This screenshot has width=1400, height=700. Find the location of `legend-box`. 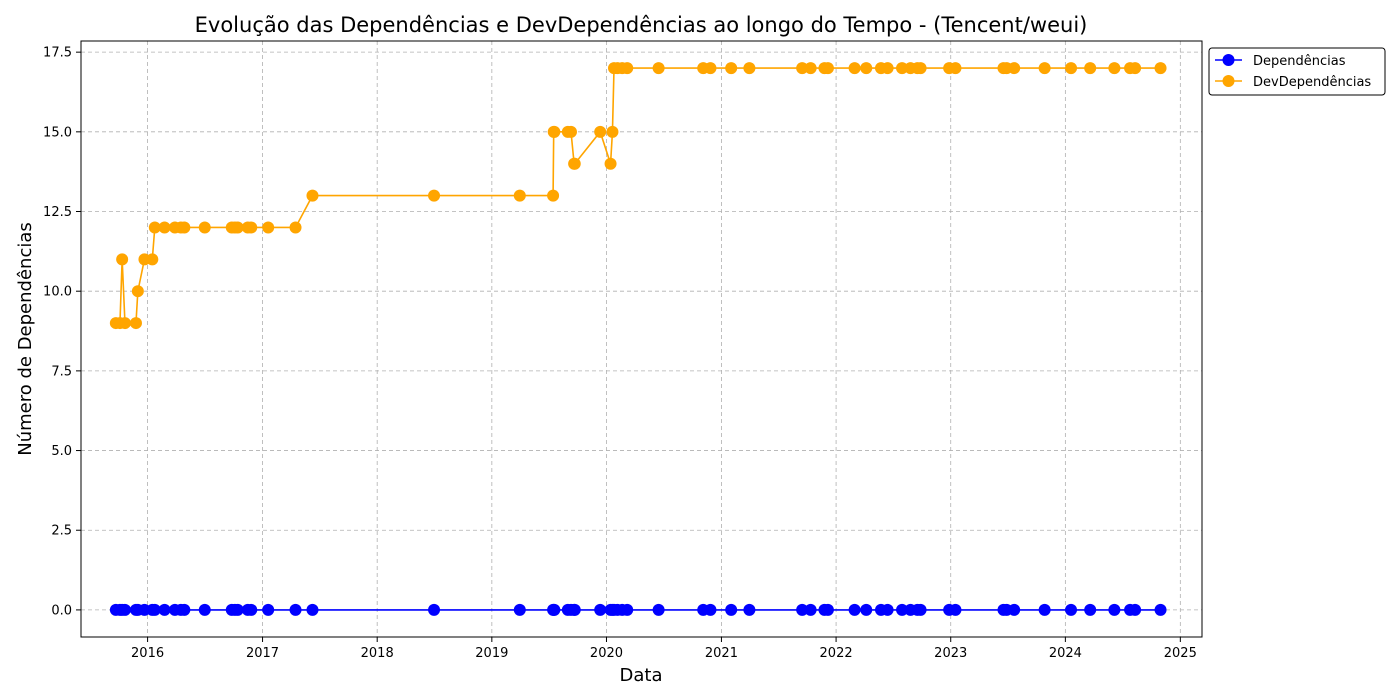

legend-box is located at coordinates (1297, 71).